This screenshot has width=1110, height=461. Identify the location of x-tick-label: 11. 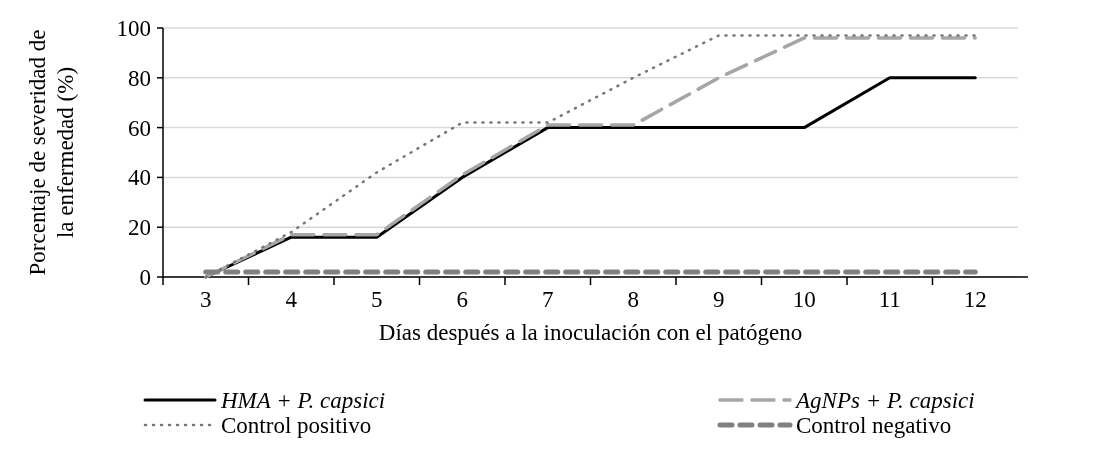
(889, 299).